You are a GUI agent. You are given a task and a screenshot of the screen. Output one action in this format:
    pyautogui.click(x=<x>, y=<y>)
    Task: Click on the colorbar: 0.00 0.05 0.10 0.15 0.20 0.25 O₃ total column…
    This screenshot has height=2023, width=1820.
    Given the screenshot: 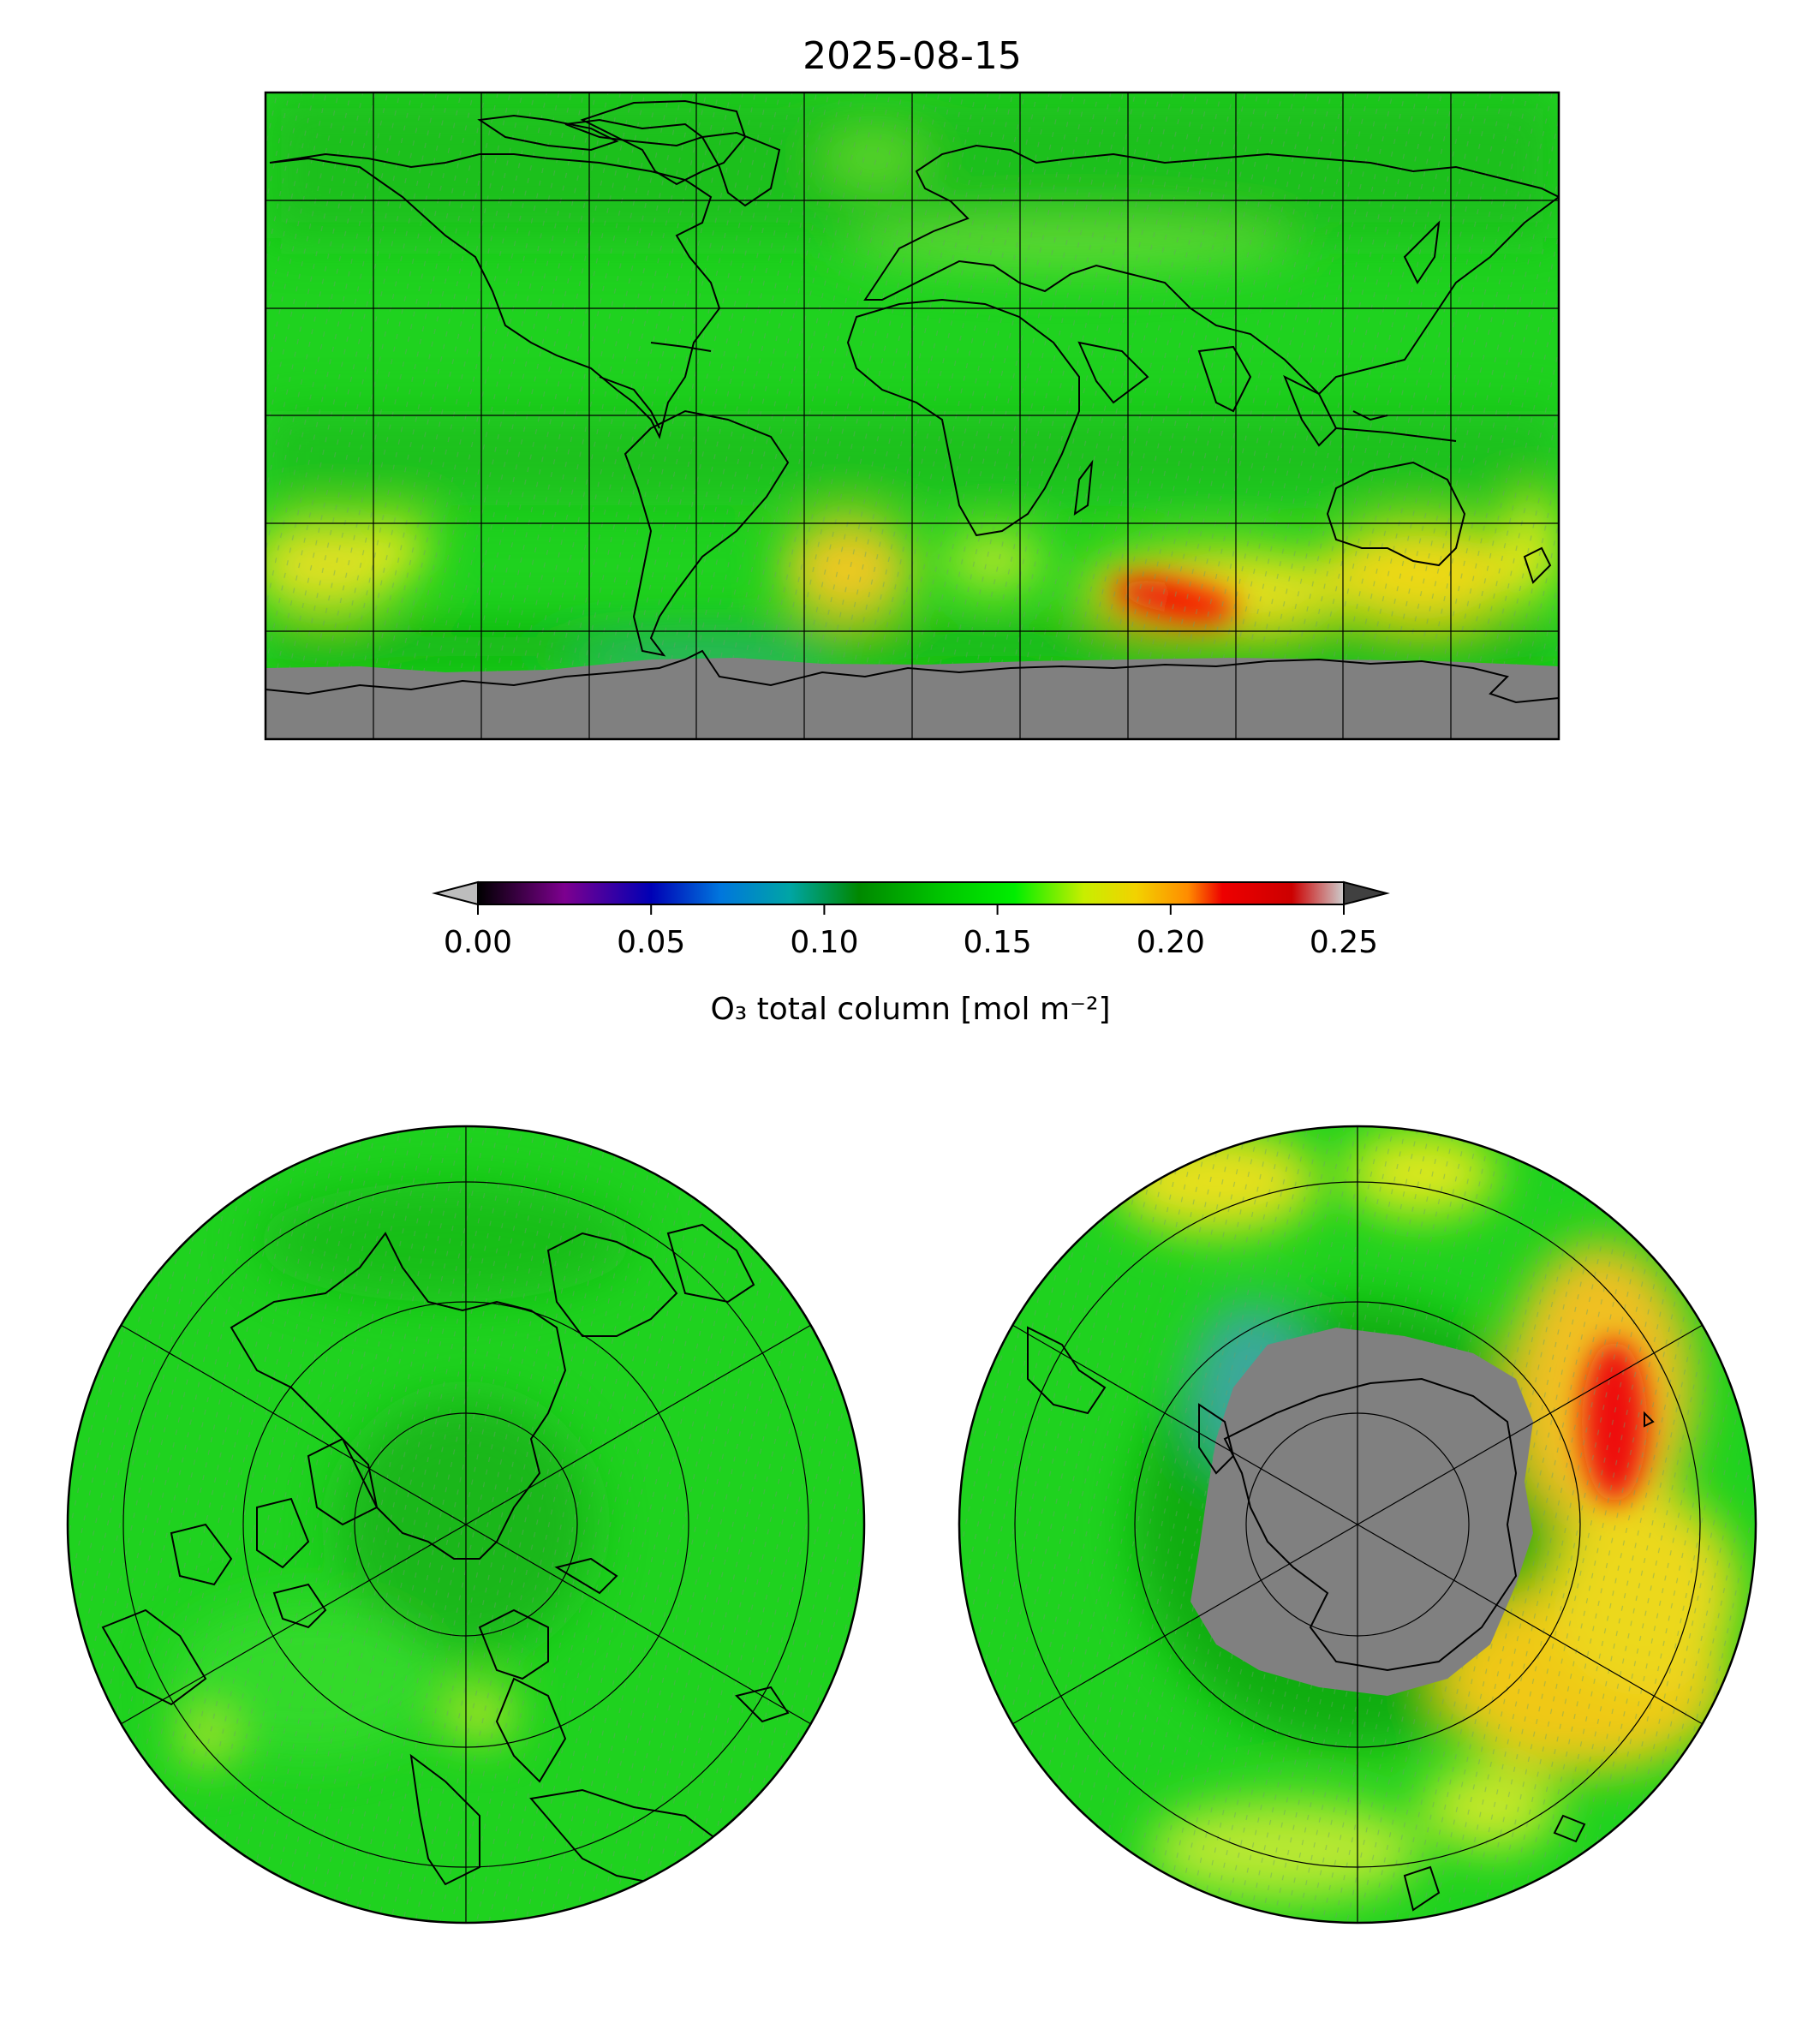 What is the action you would take?
    pyautogui.click(x=911, y=953)
    